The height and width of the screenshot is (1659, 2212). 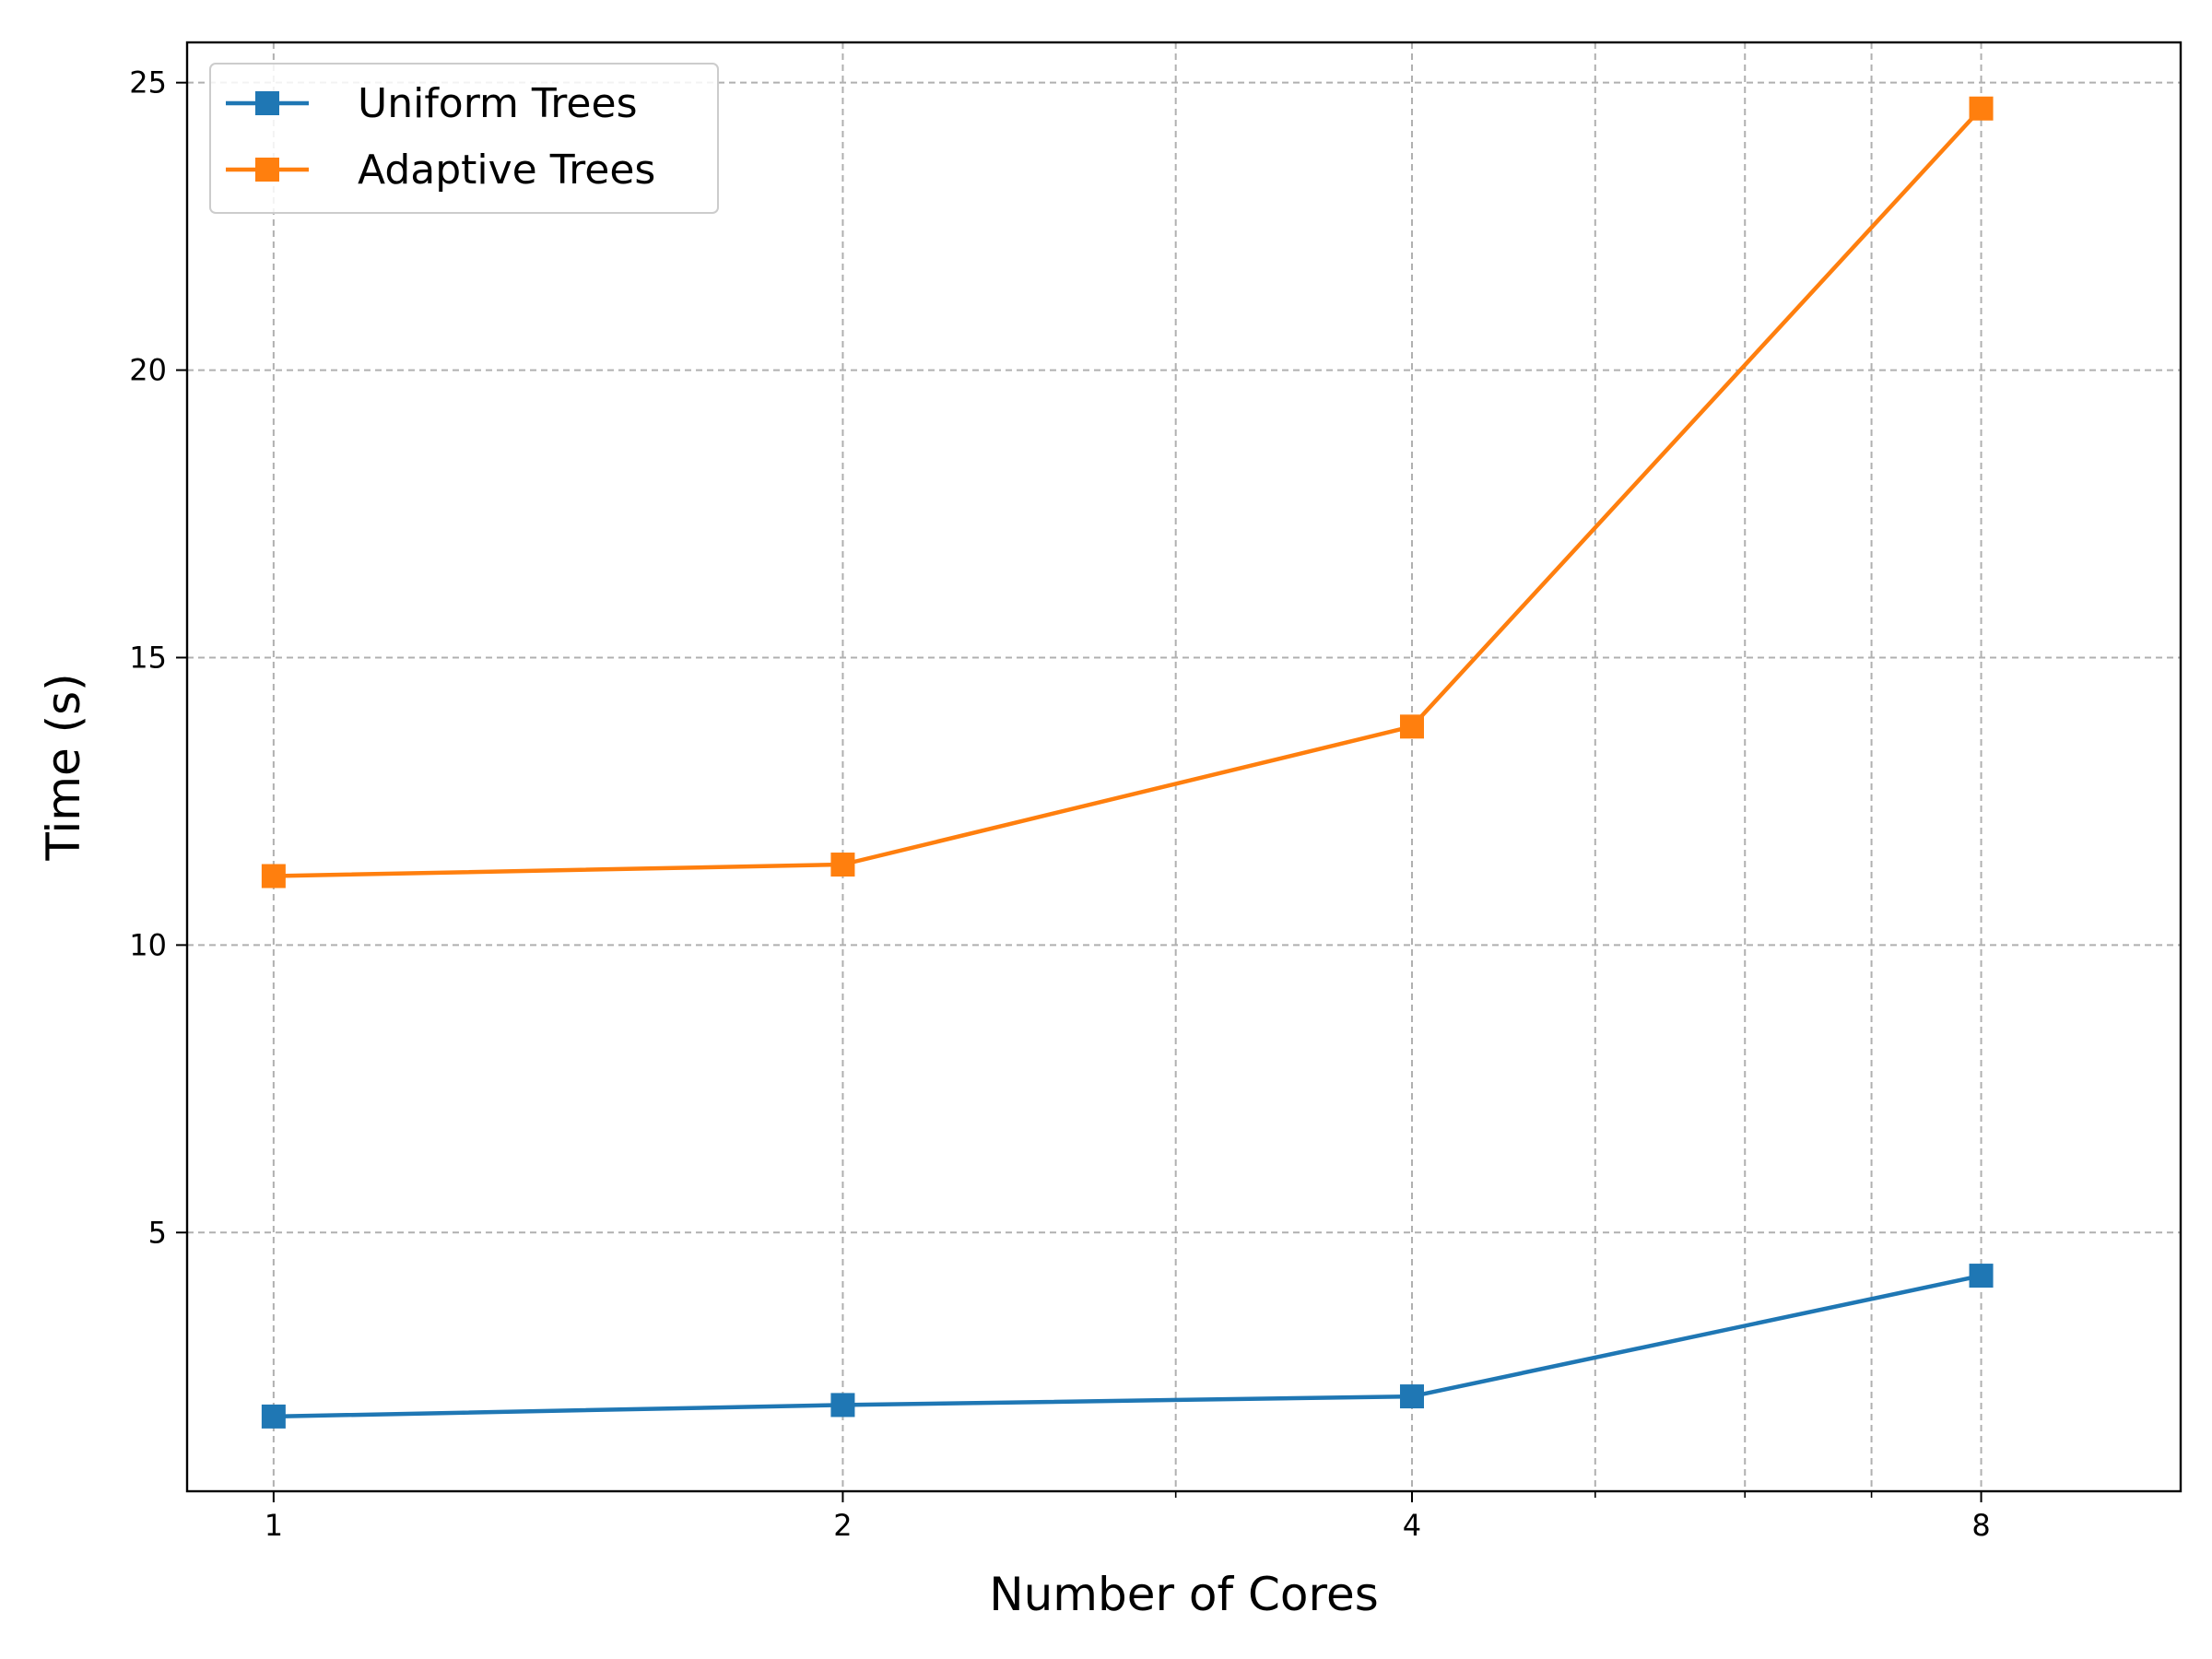 I want to click on legend-box, so click(x=464, y=138).